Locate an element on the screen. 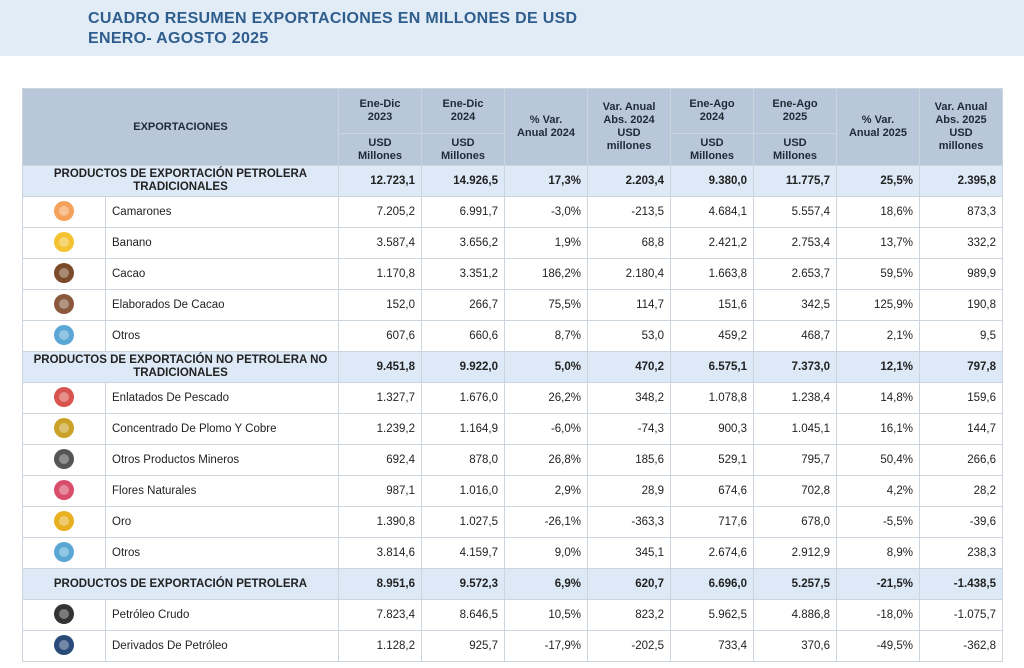 Image resolution: width=1024 pixels, height=668 pixels. row-value: 2,1% is located at coordinates (878, 336).